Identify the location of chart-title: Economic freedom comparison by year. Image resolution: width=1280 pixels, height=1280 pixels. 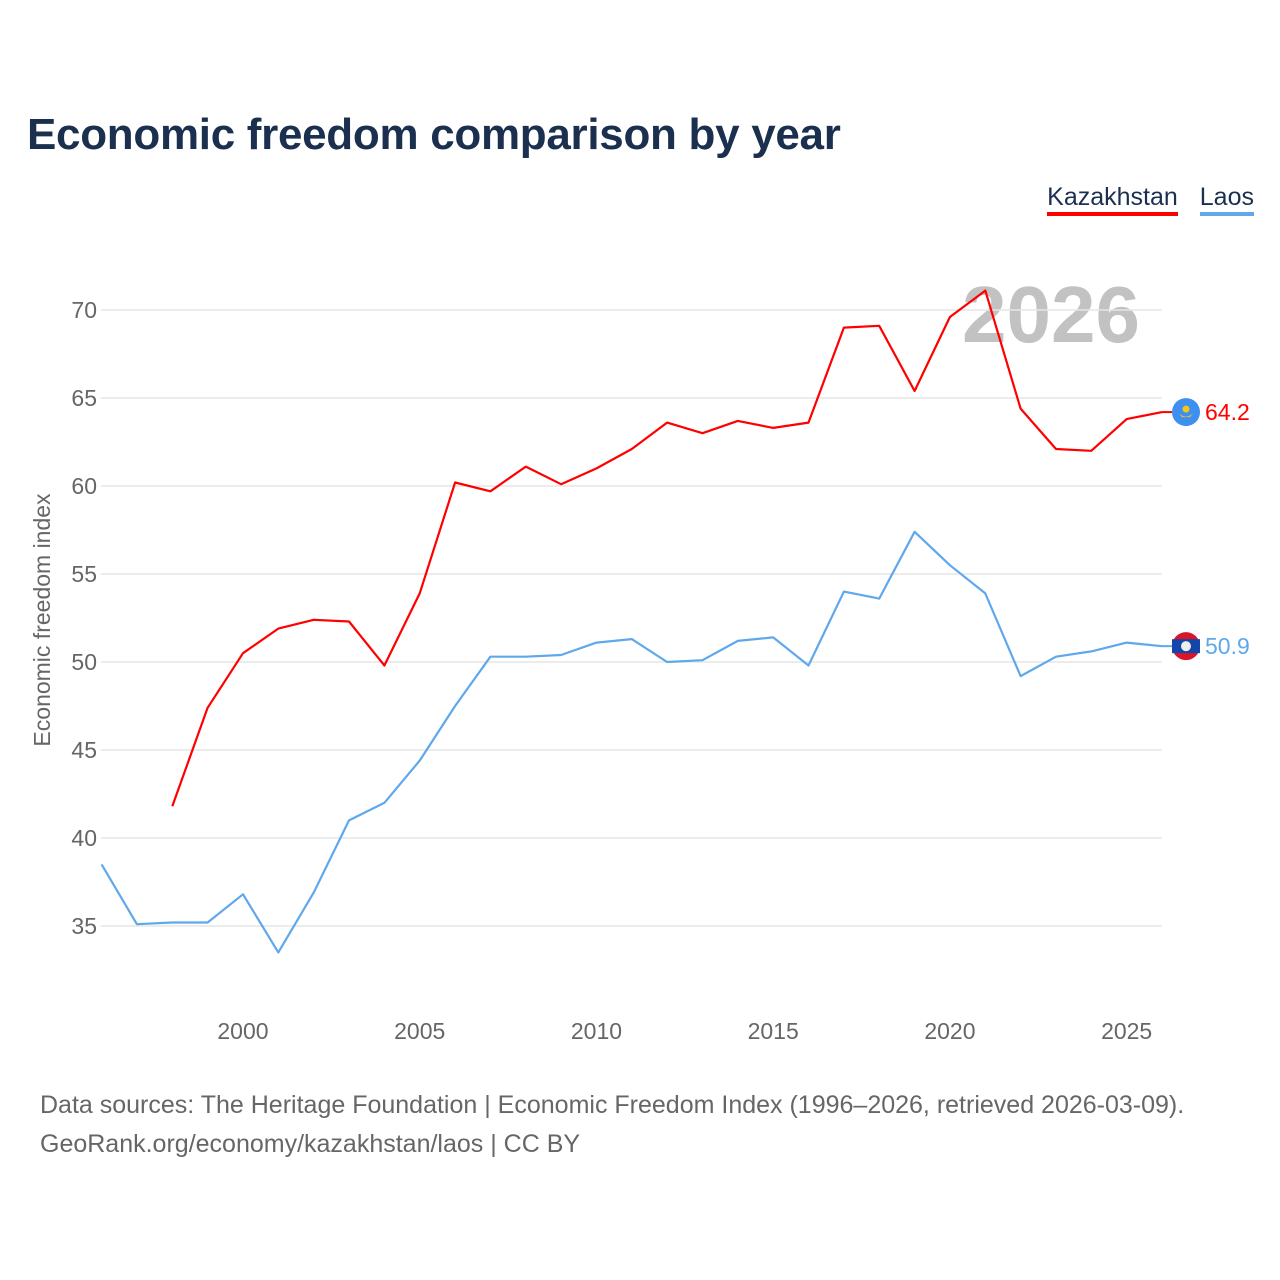
(434, 134).